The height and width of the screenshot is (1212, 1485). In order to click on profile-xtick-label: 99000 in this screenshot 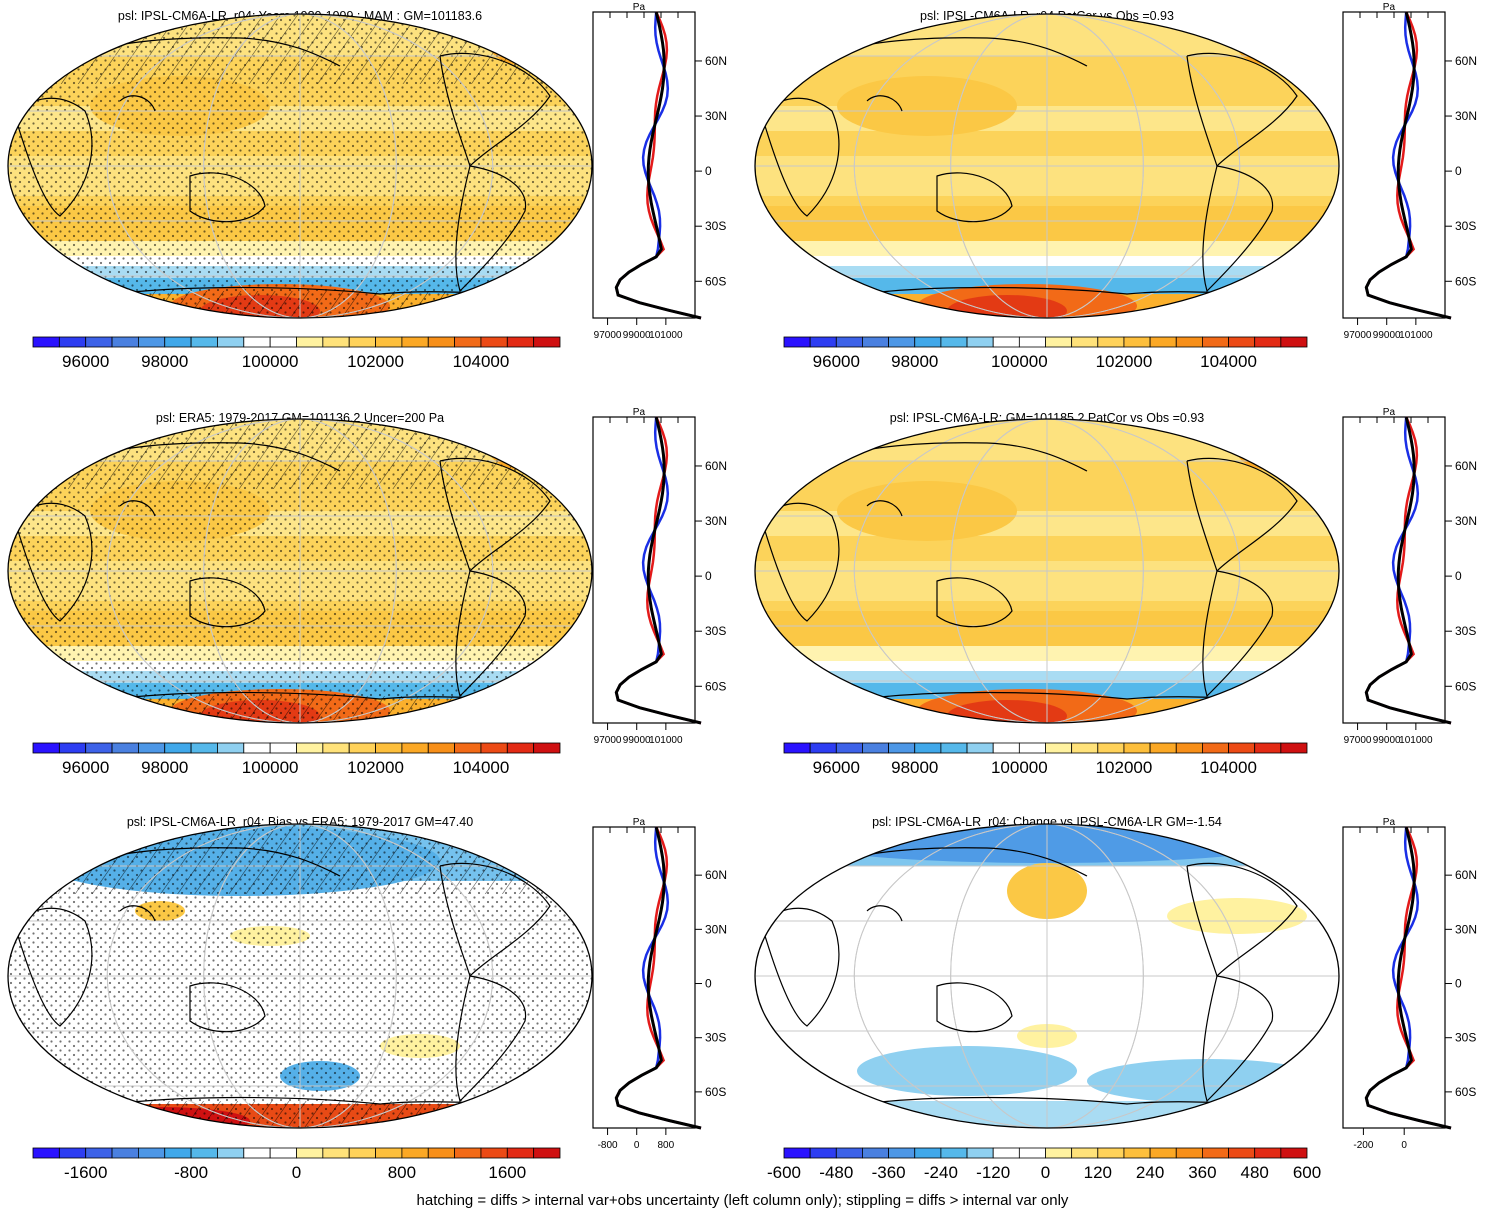, I will do `click(637, 335)`.